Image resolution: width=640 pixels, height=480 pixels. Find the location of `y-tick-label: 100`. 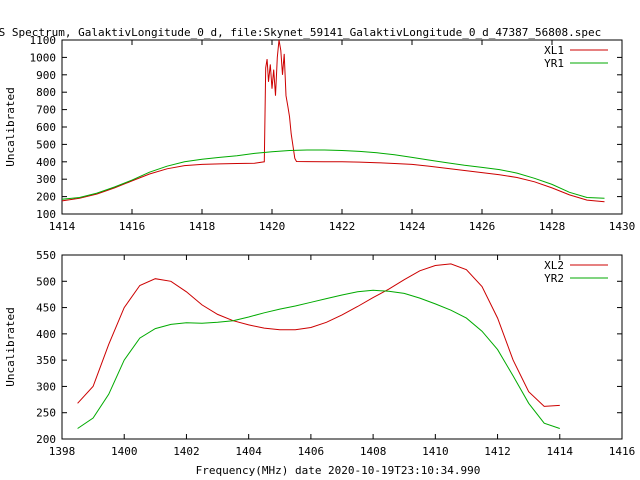

y-tick-label: 100 is located at coordinates (46, 214).